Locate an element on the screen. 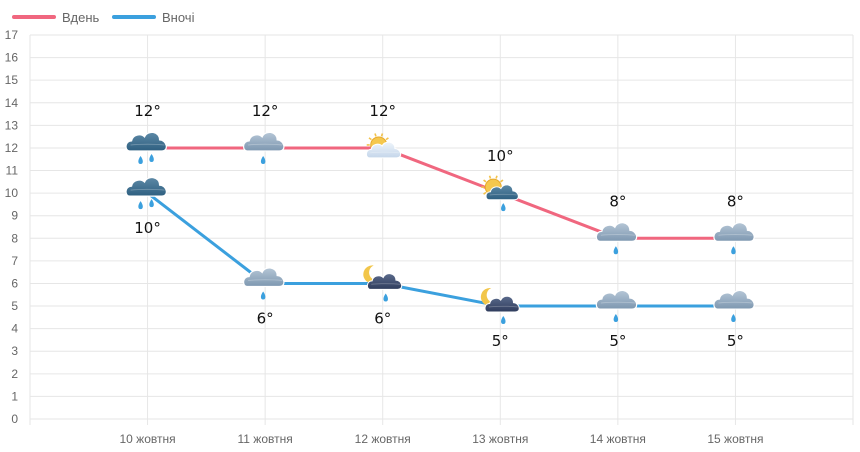 Image resolution: width=860 pixels, height=452 pixels. x-tick-label: 12 жовтня is located at coordinates (383, 439).